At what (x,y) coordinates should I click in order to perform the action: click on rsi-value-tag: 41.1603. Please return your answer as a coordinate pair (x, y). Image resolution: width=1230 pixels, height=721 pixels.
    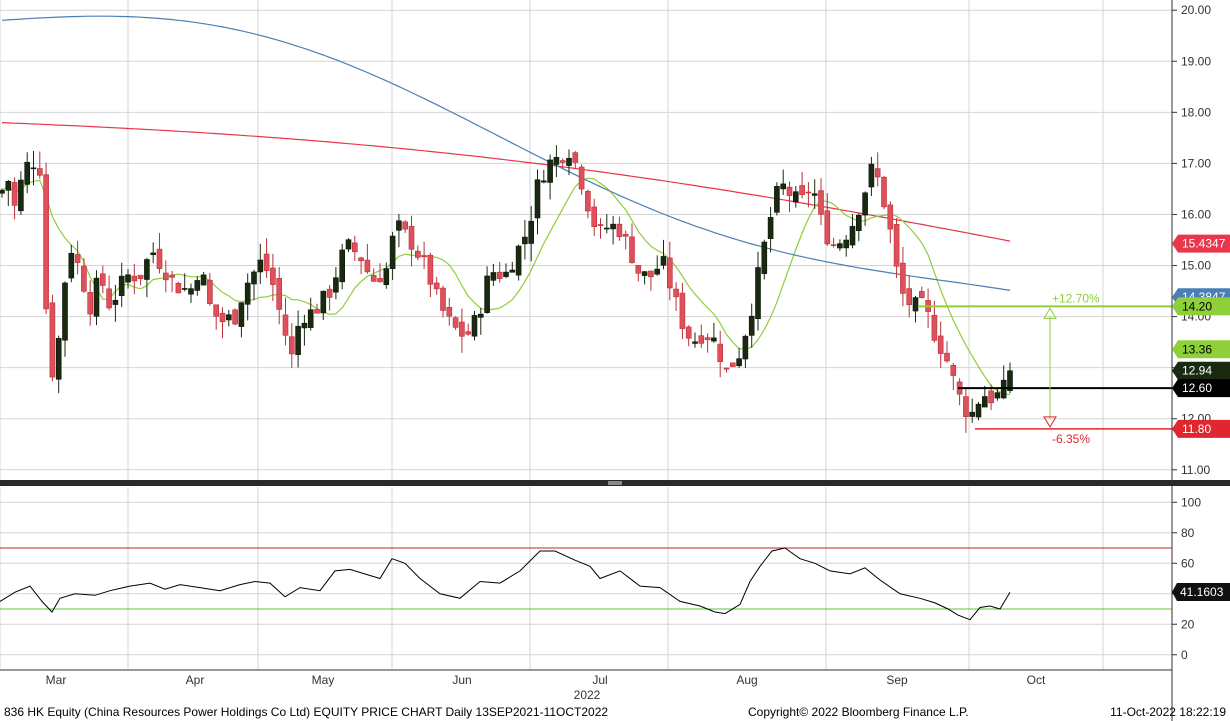
    Looking at the image, I should click on (1201, 591).